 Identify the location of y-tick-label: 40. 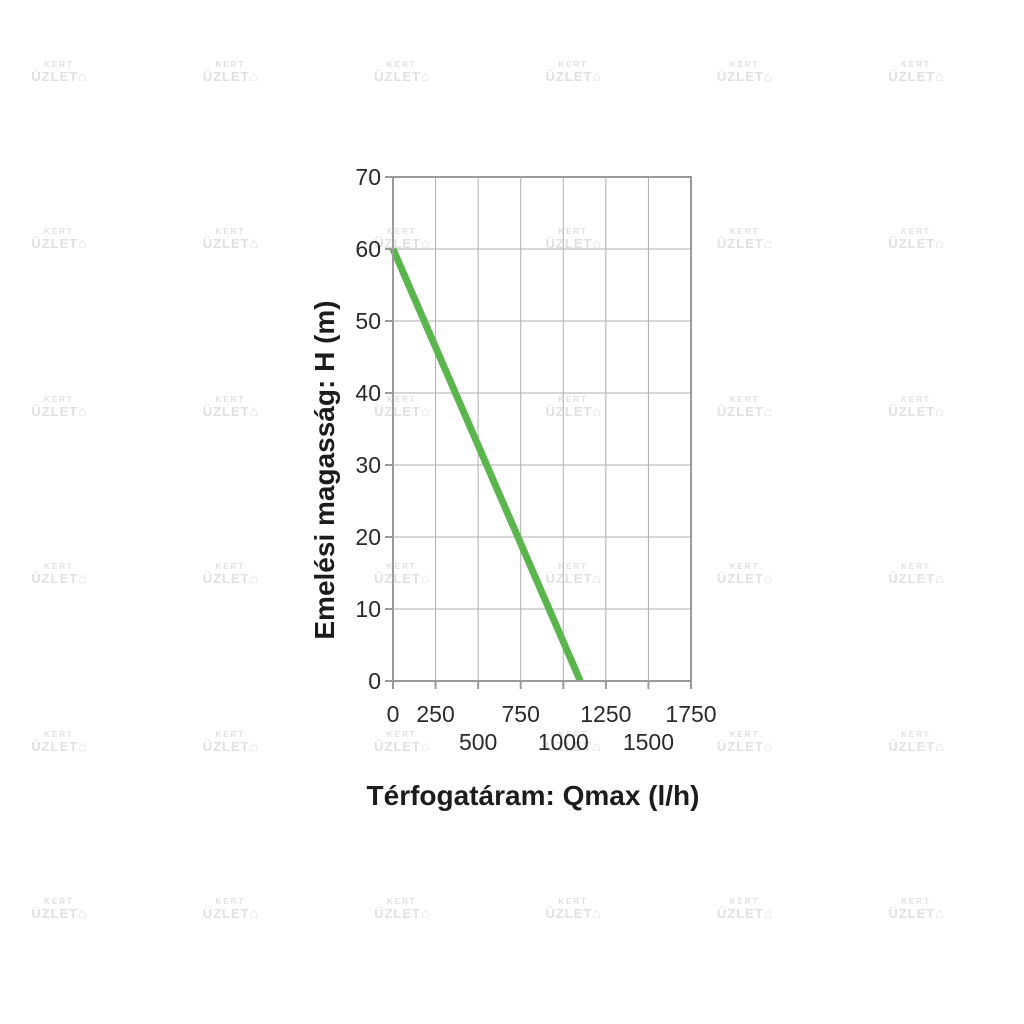
(368, 393).